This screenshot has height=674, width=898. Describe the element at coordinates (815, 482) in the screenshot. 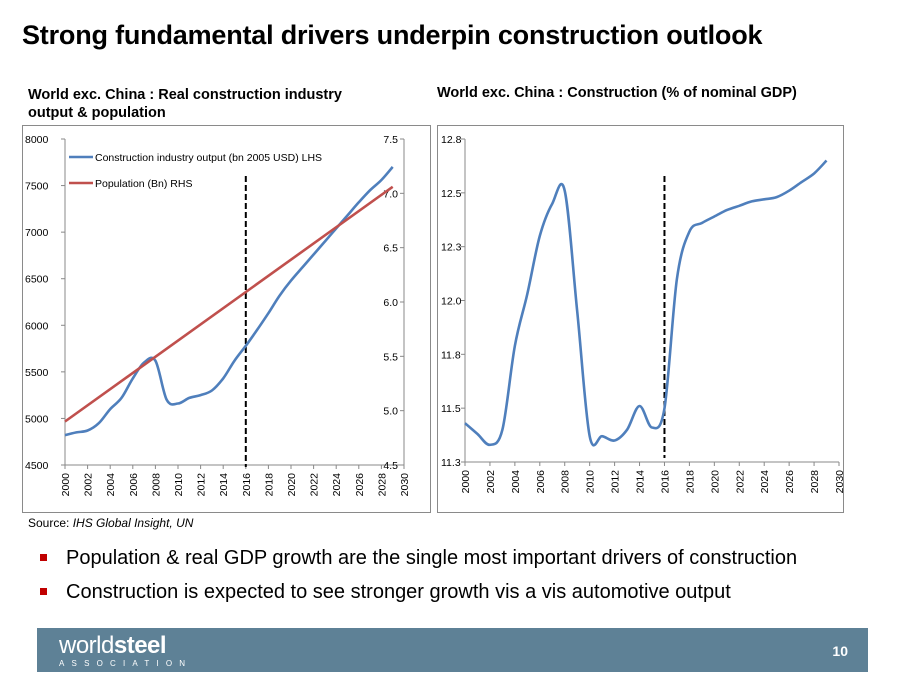

I see `chart-2-x-tick-label: 2028` at that location.